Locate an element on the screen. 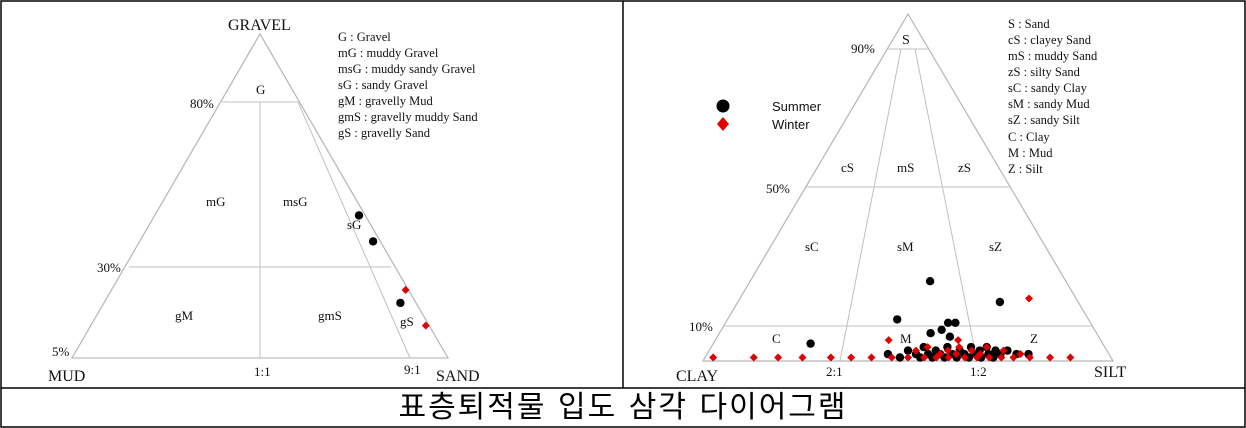 This screenshot has width=1246, height=428. gravel-level-5: 5% is located at coordinates (61, 351).